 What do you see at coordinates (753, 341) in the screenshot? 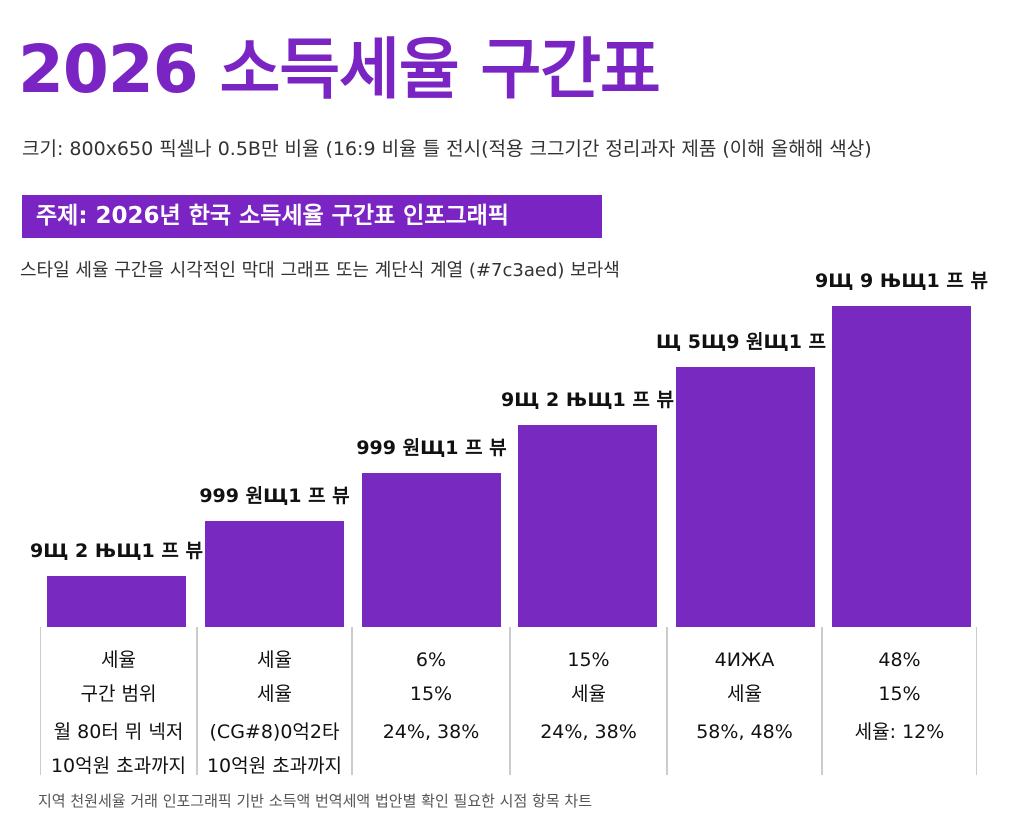
I see `bar-label: Щ 5Щ9 원Щ1 프 뷰` at bounding box center [753, 341].